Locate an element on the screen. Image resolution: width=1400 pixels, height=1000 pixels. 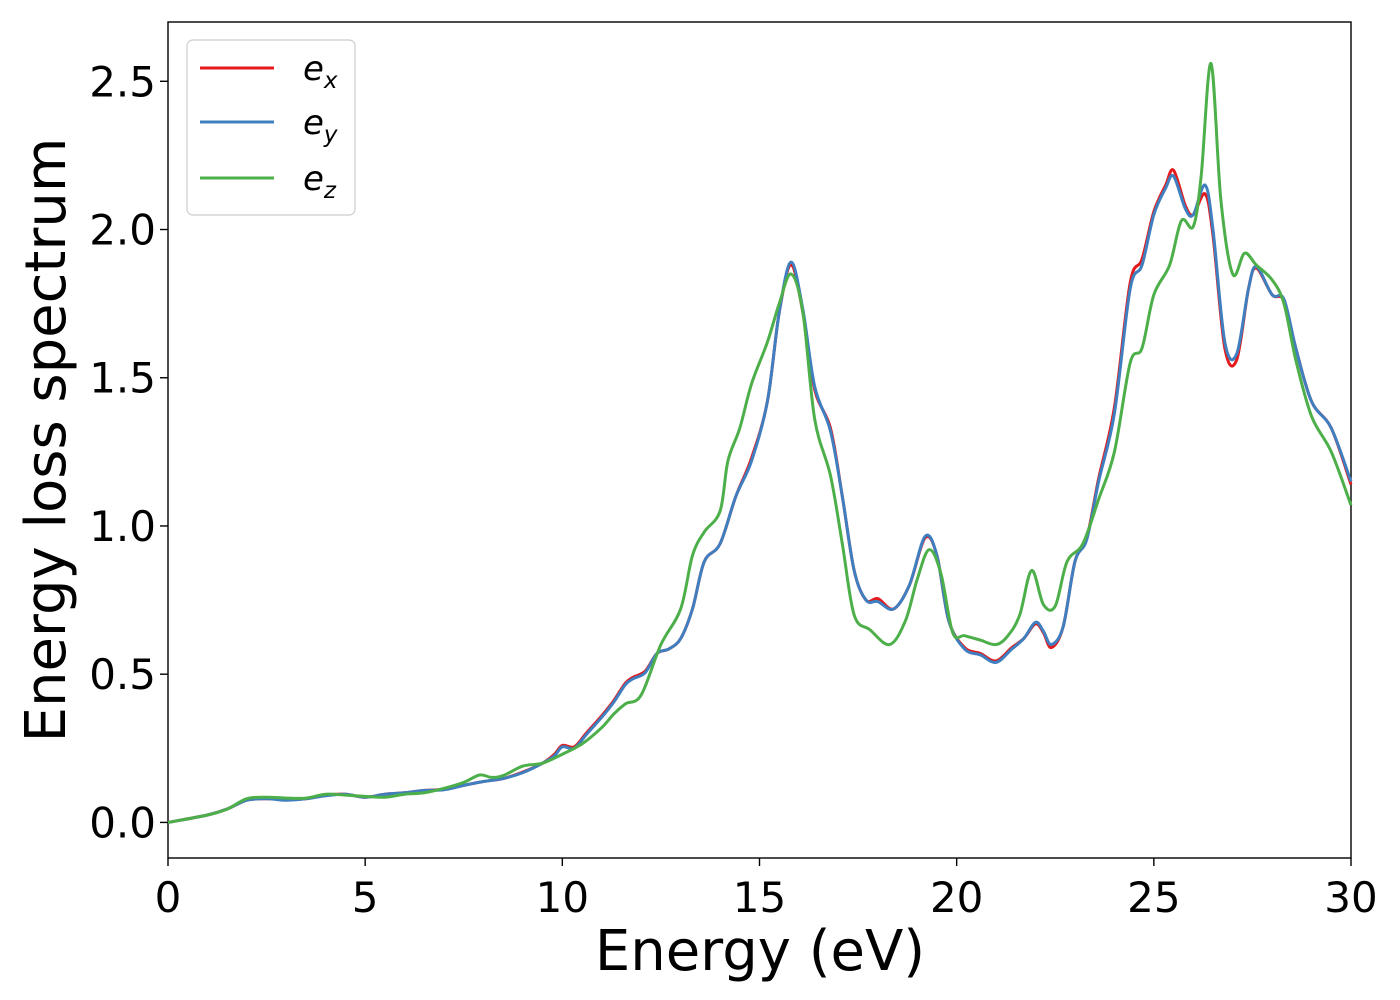
x-axis-title: Energy (eV) is located at coordinates (760, 951).